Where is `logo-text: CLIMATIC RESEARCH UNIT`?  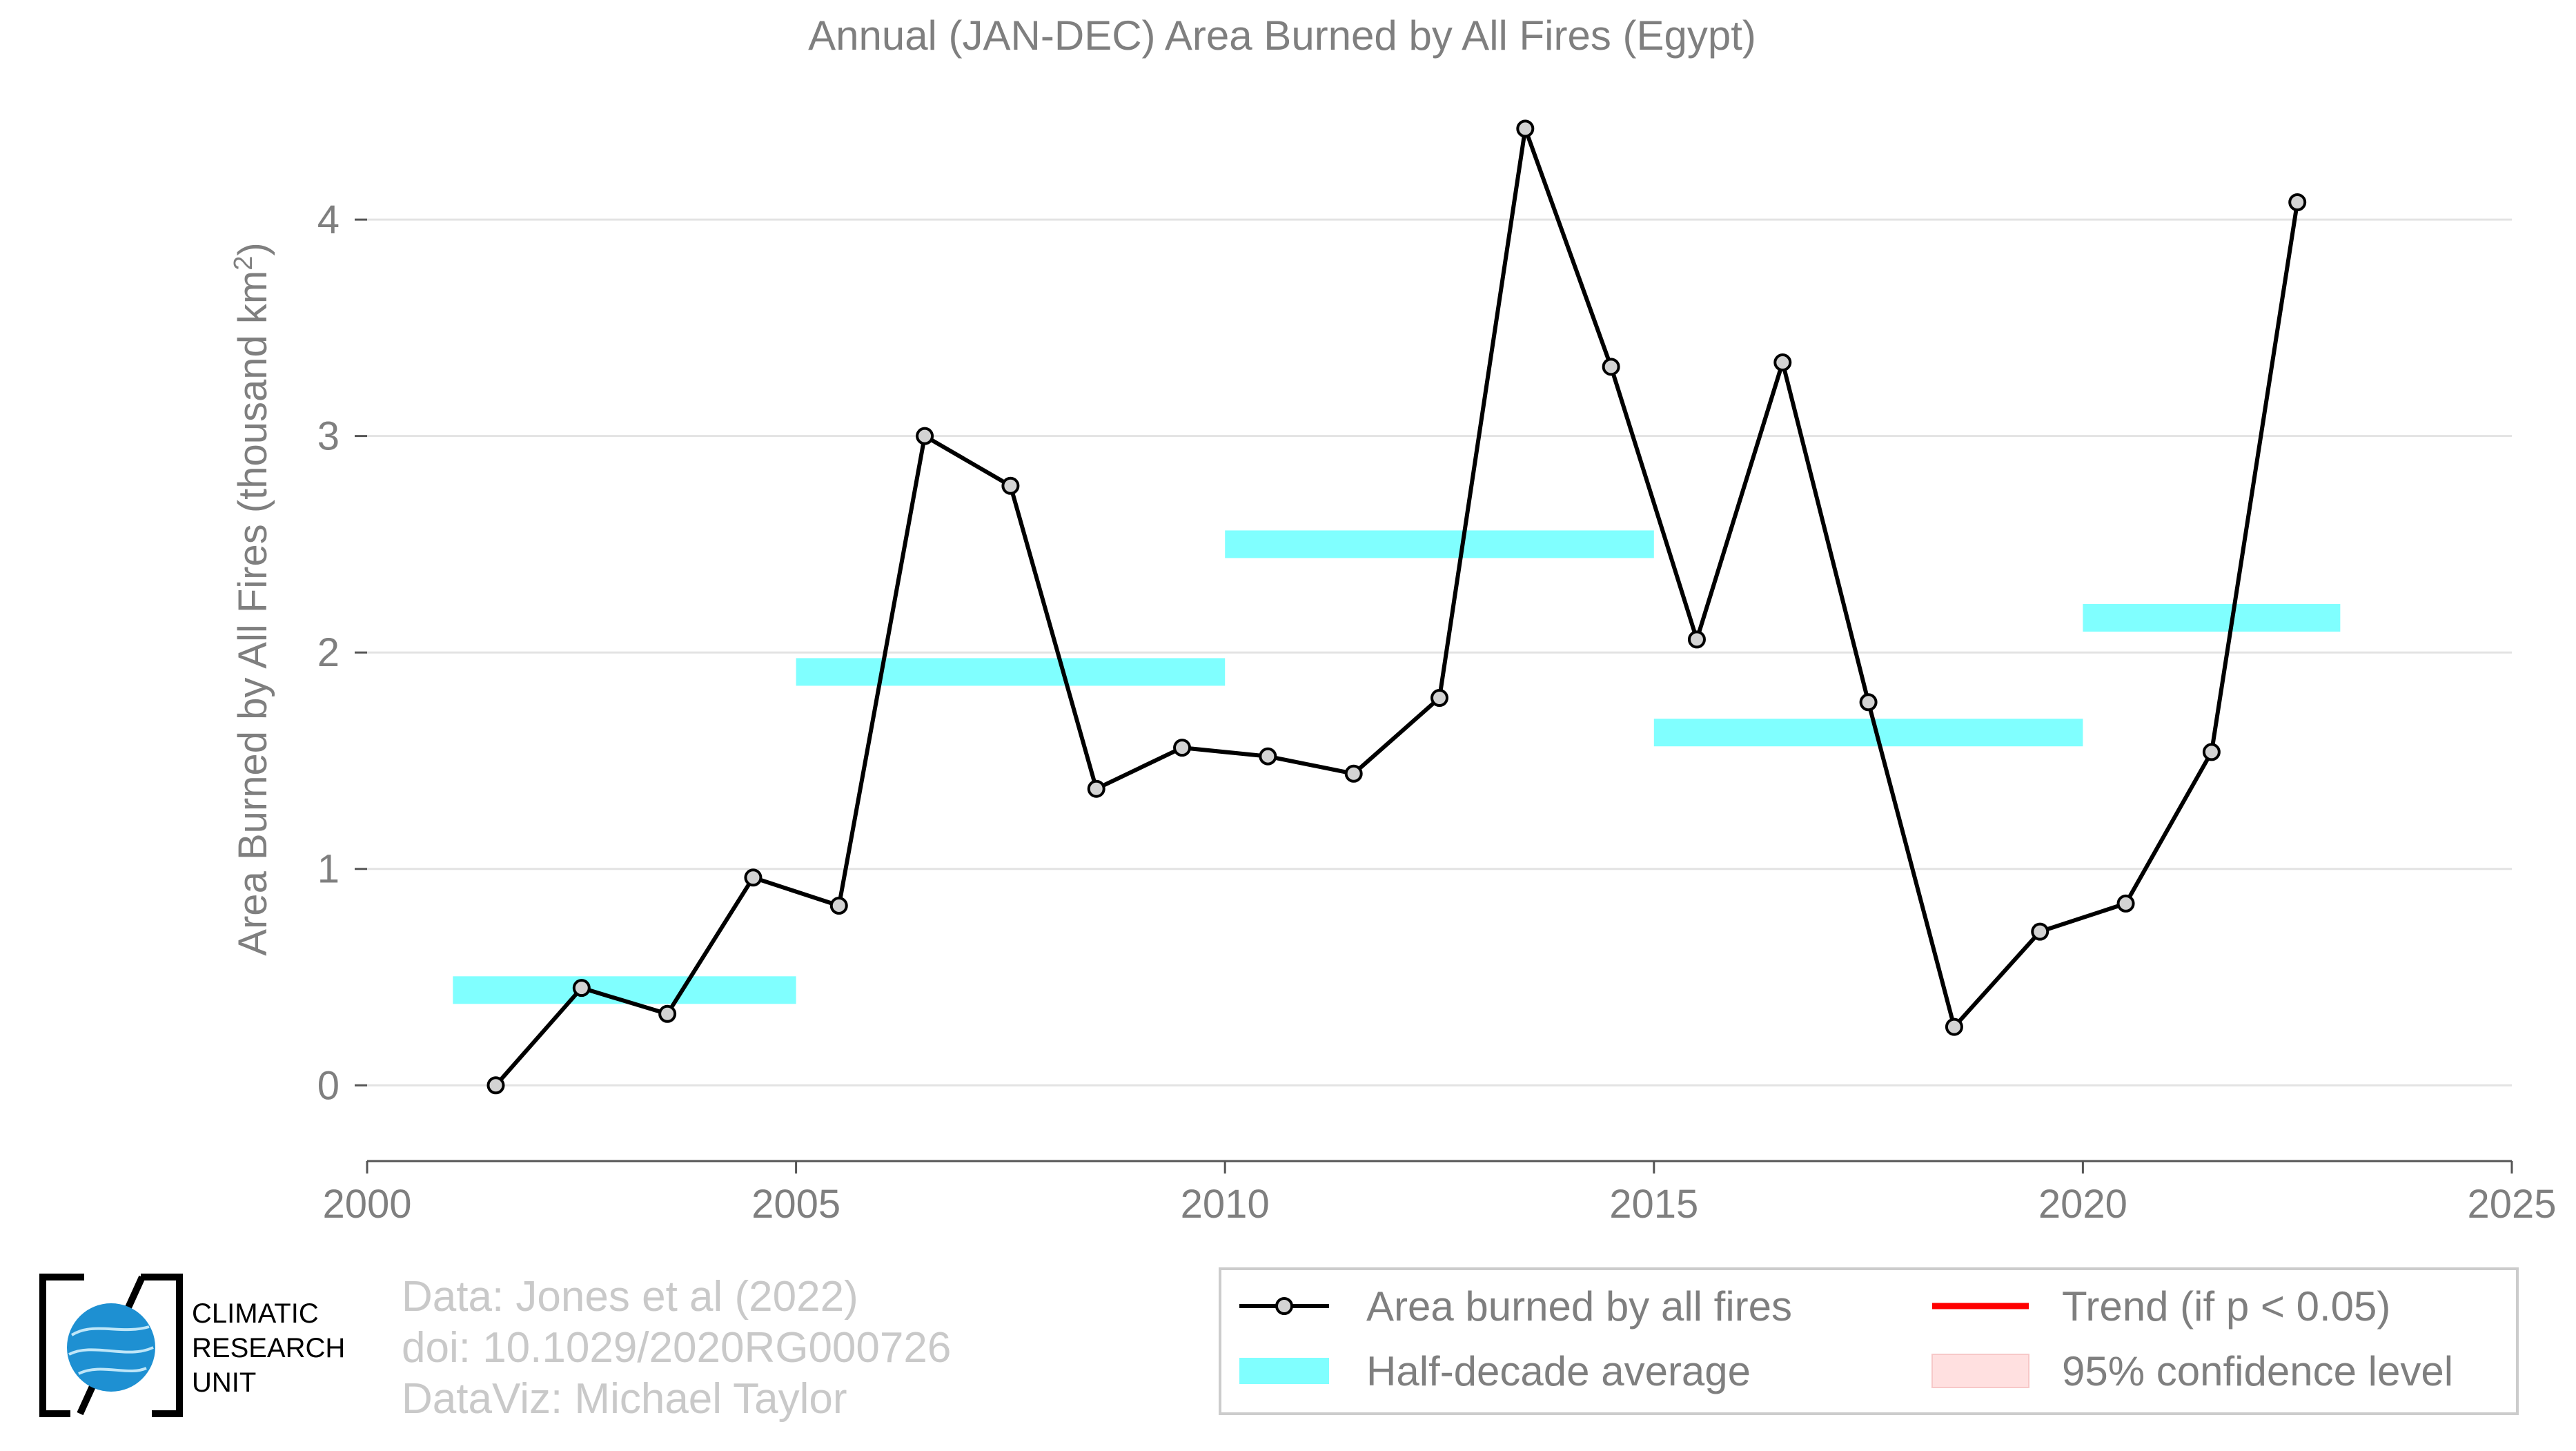 logo-text: CLIMATIC RESEARCH UNIT is located at coordinates (268, 1348).